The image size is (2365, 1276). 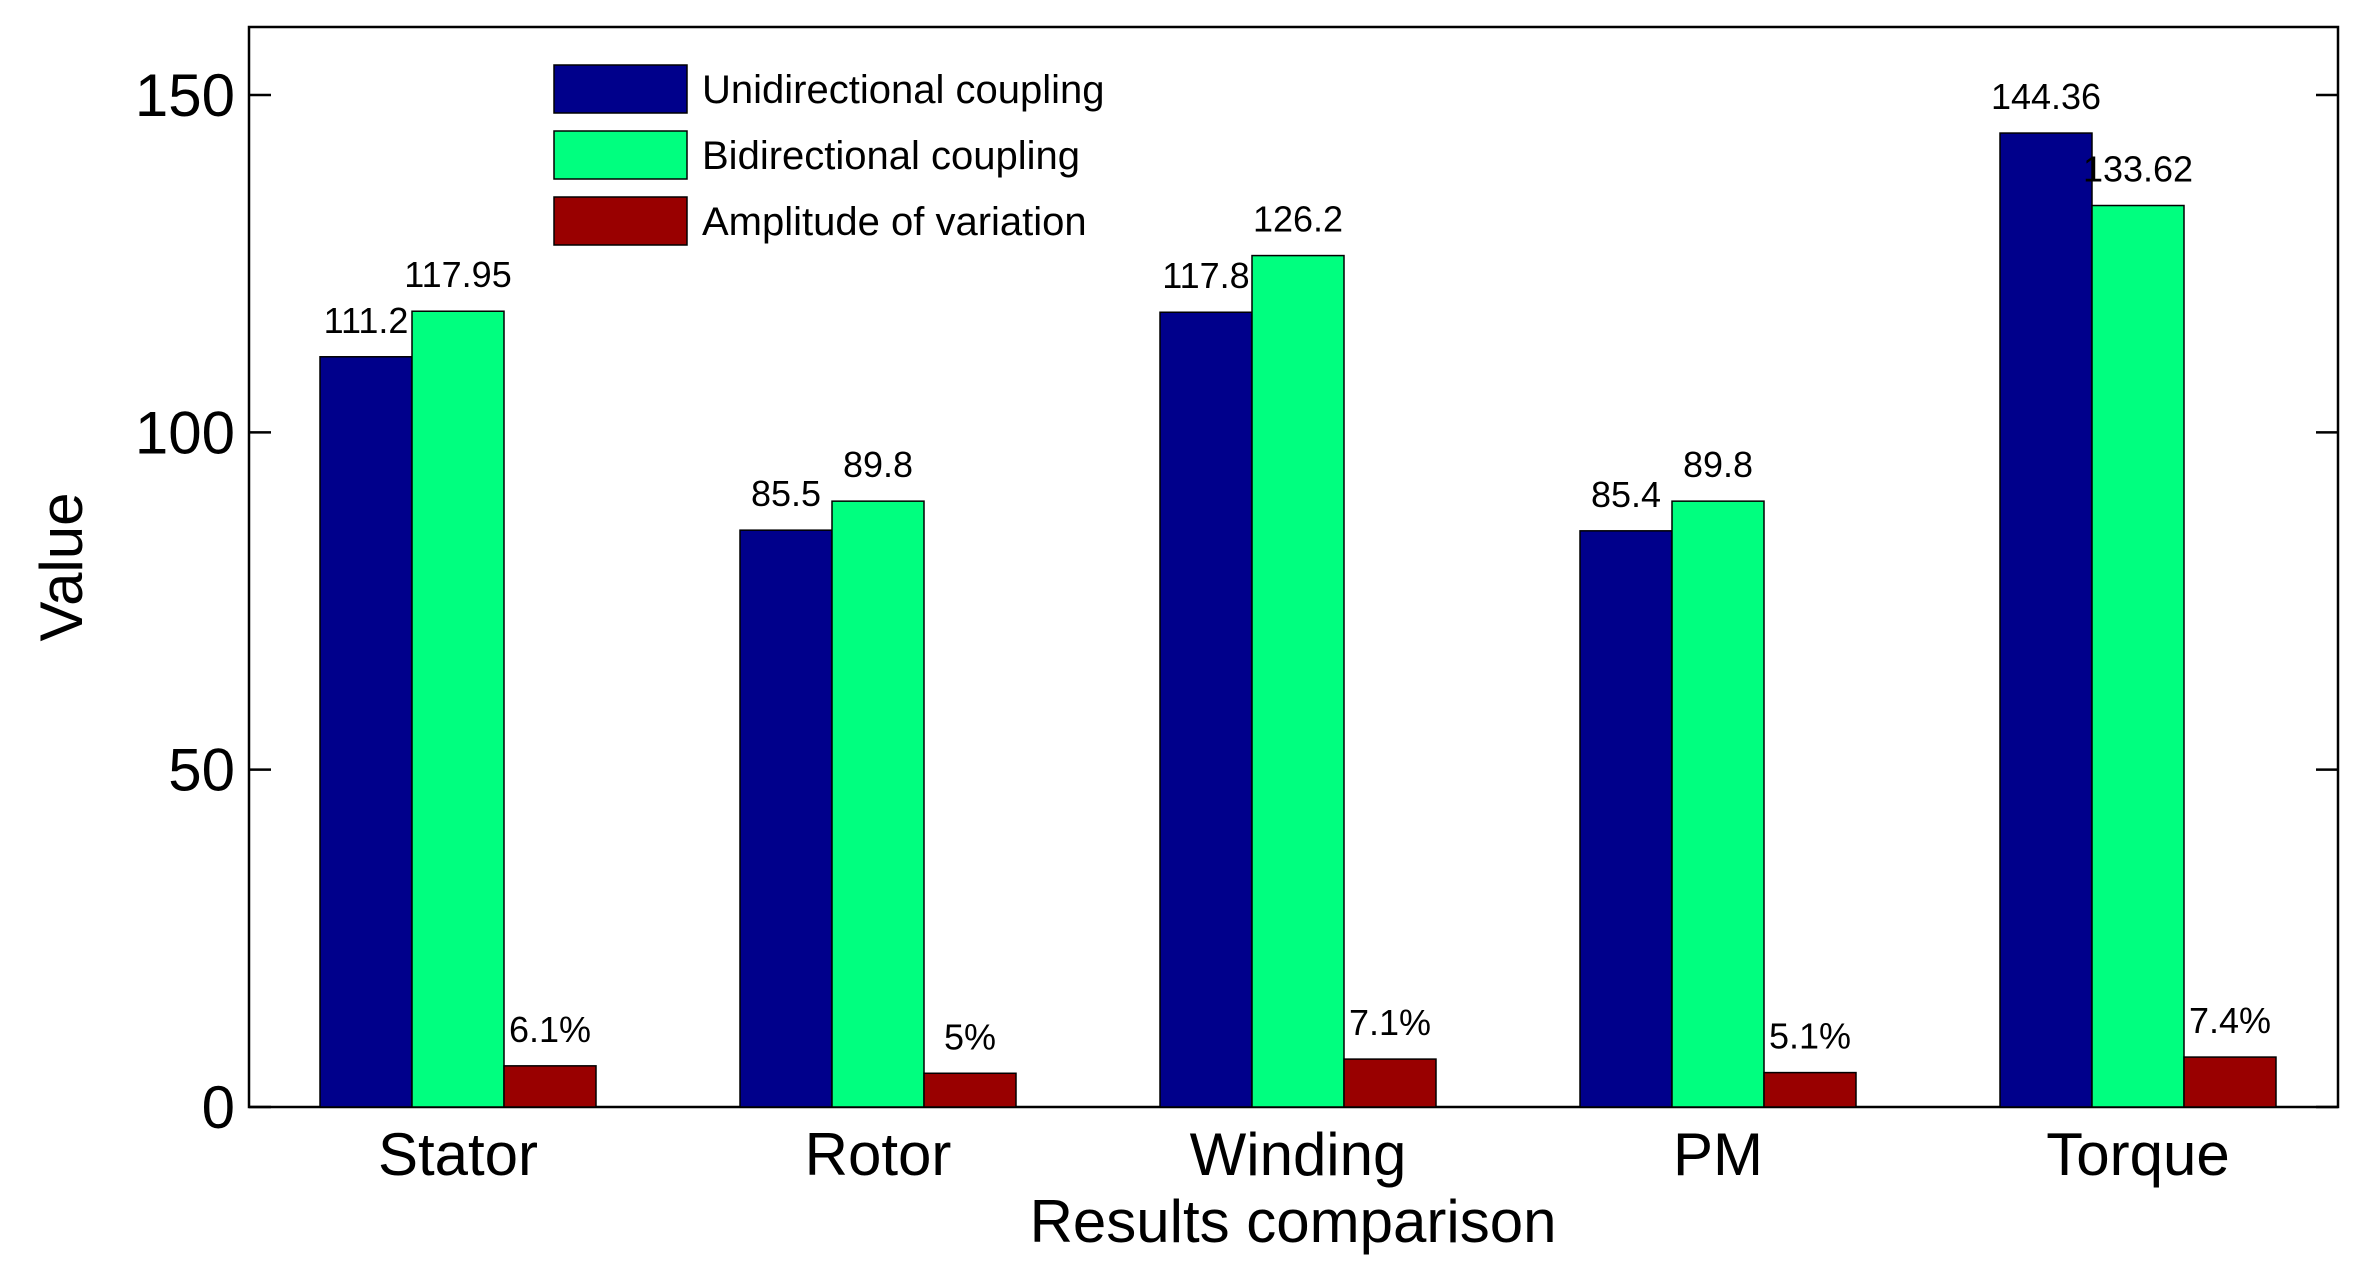 I want to click on y-tick-label: 100, so click(x=185, y=432).